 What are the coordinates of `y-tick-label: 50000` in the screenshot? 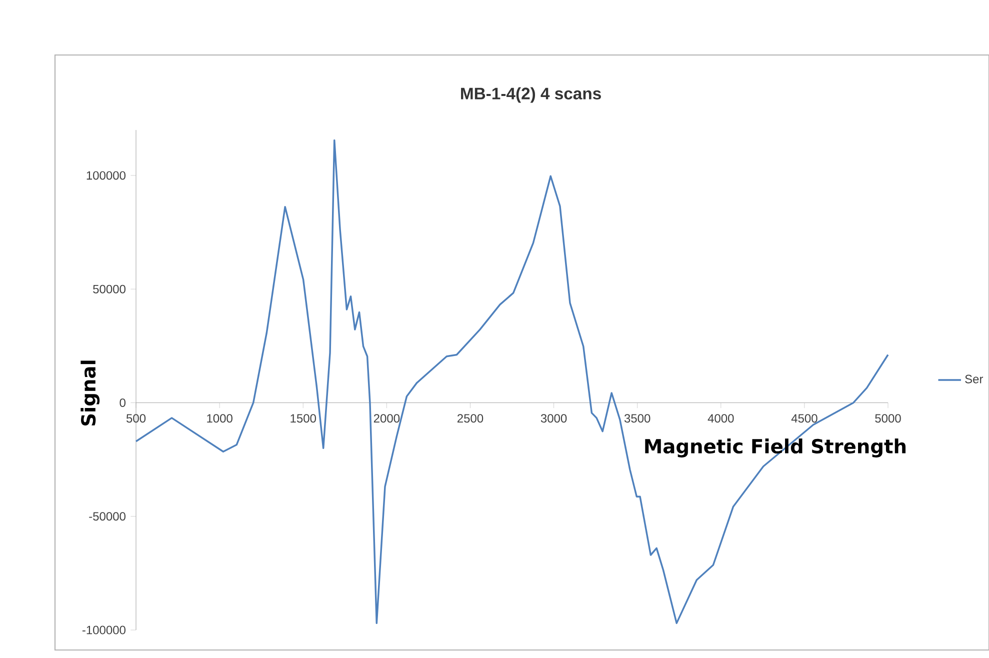 It's located at (109, 289).